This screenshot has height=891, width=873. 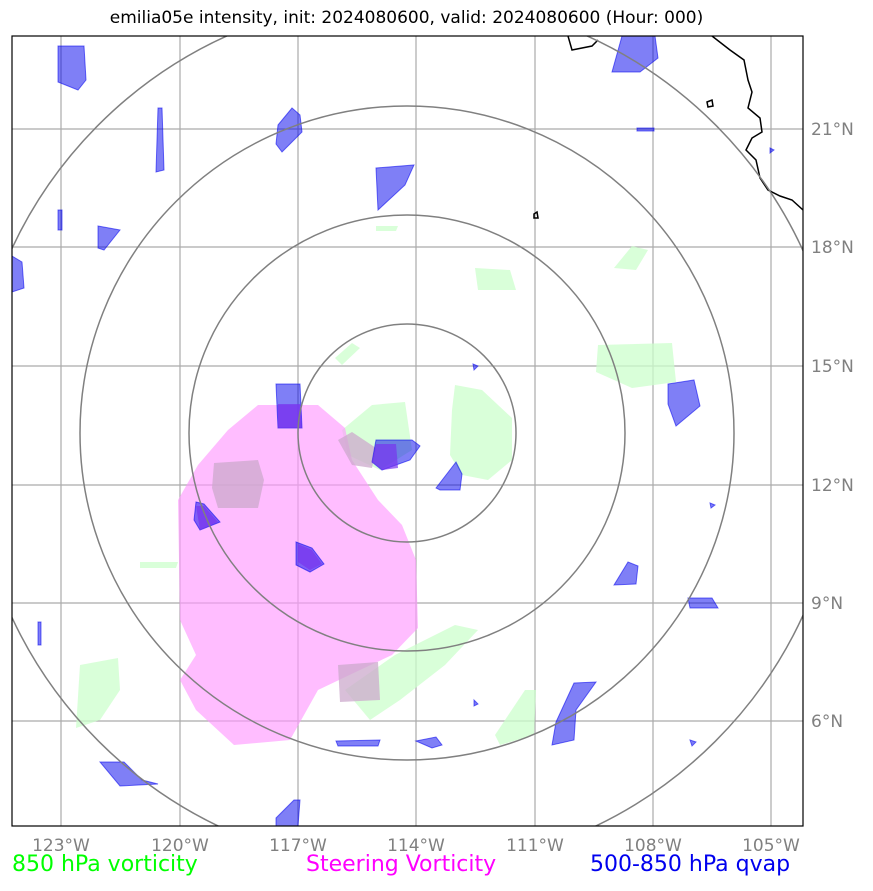 I want to click on lat-label: 18°N, so click(x=832, y=248).